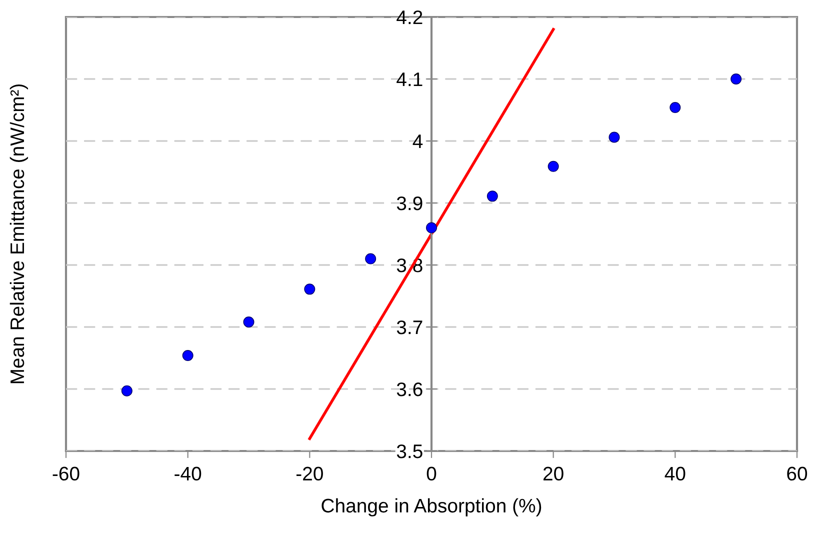 The width and height of the screenshot is (814, 537). What do you see at coordinates (432, 507) in the screenshot?
I see `x-axis-title: Change in Absorption (%)` at bounding box center [432, 507].